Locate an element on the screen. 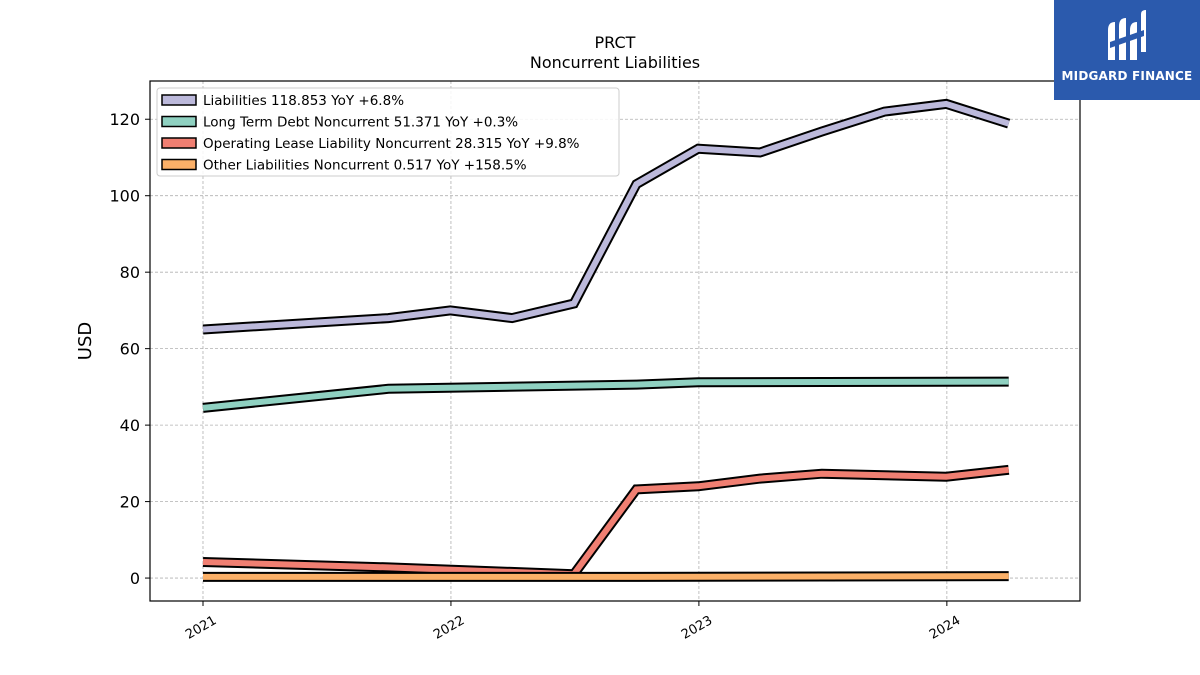 The width and height of the screenshot is (1200, 675). y-axis-label: USD is located at coordinates (85, 341).